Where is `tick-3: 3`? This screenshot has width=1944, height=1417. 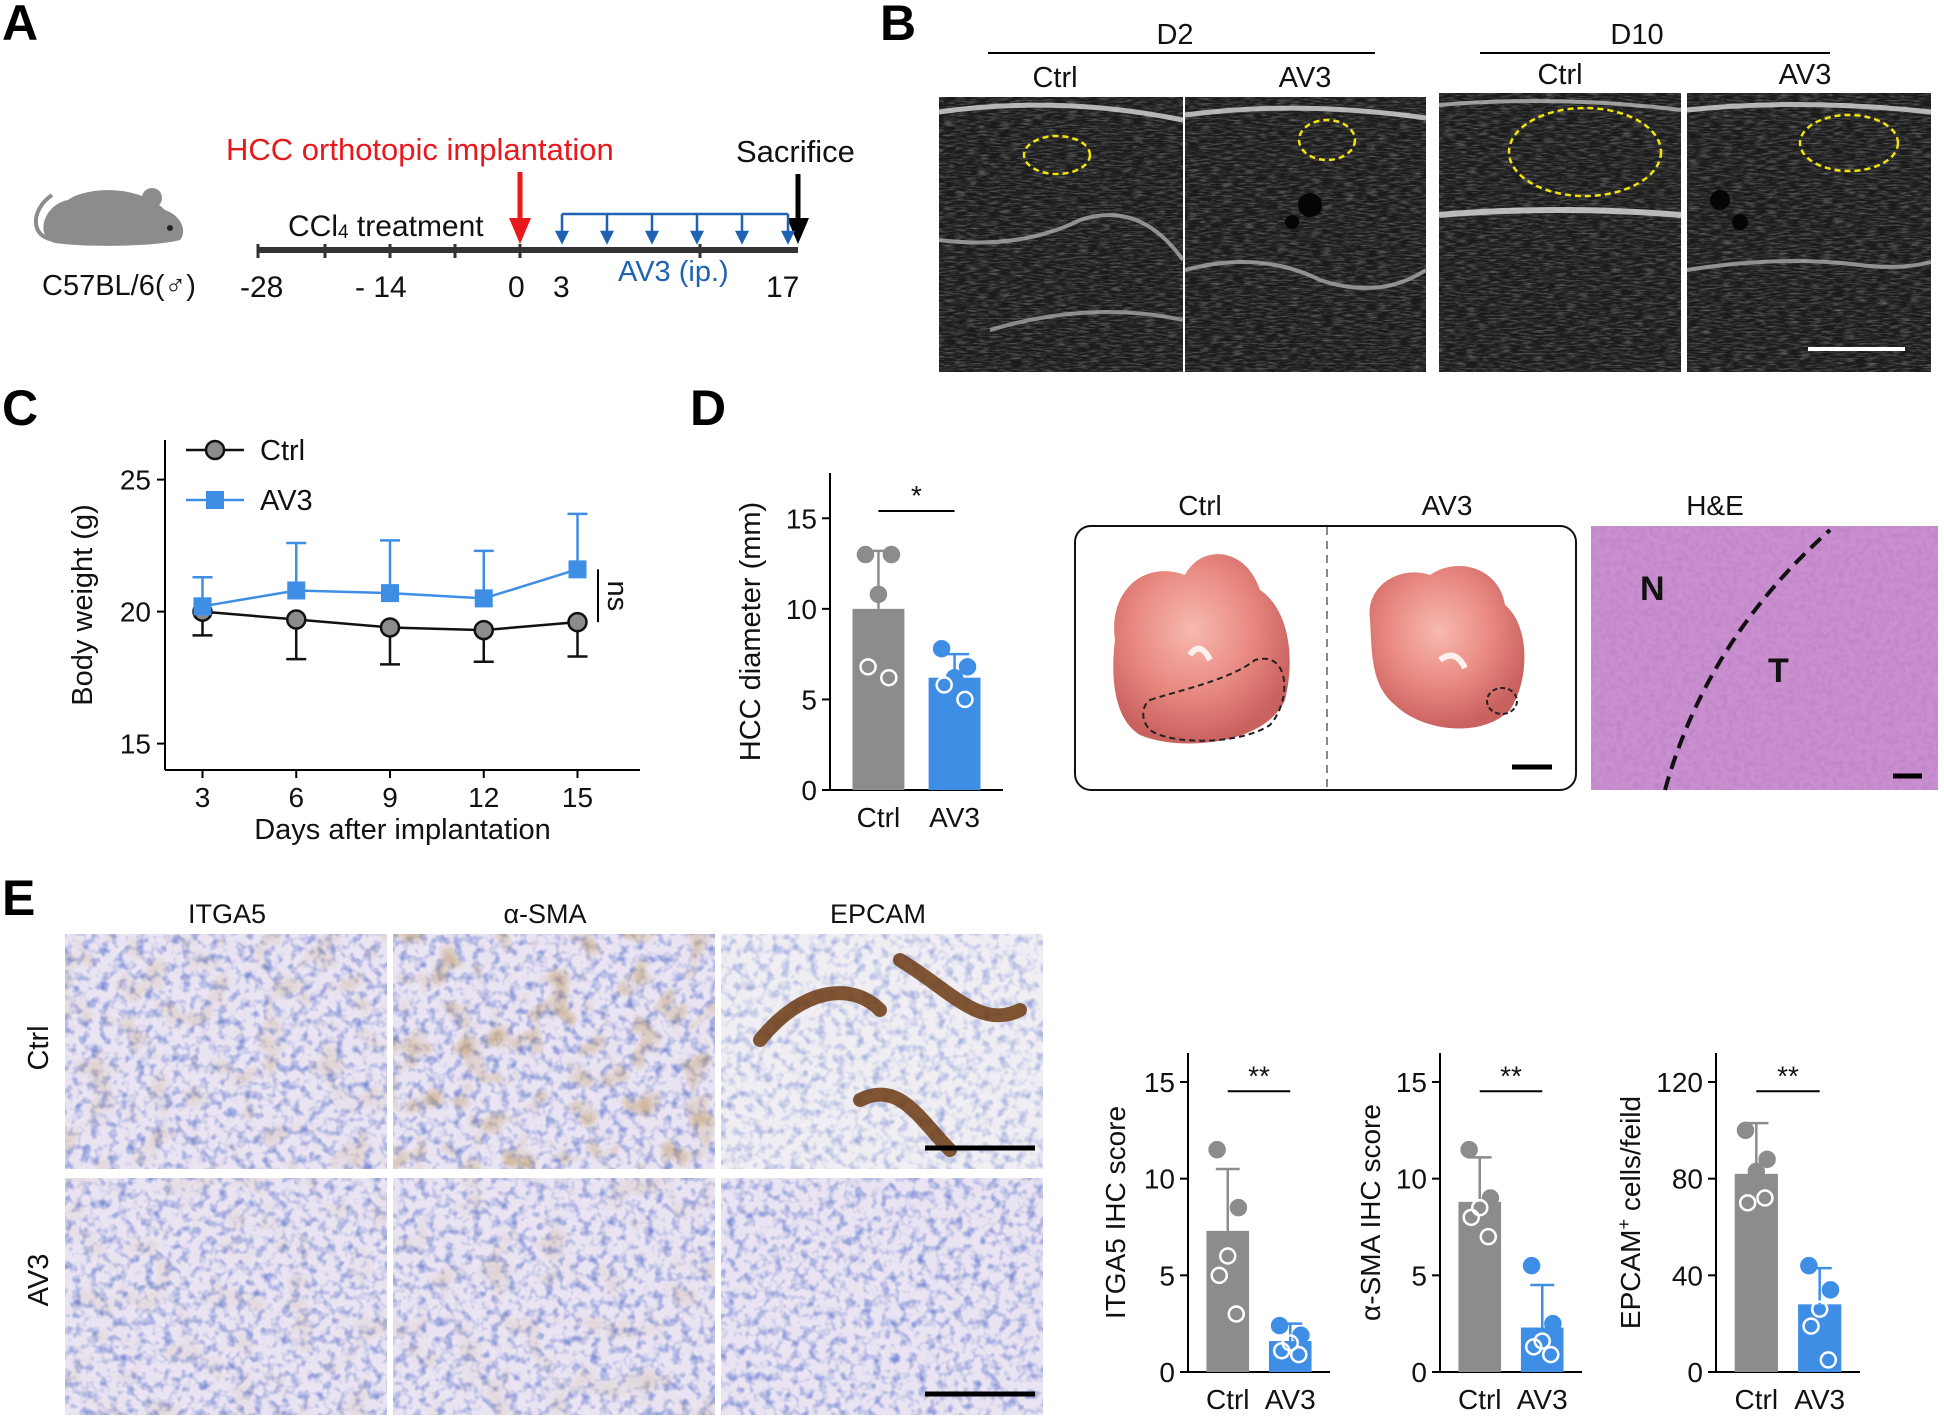
tick-3: 3 is located at coordinates (561, 287).